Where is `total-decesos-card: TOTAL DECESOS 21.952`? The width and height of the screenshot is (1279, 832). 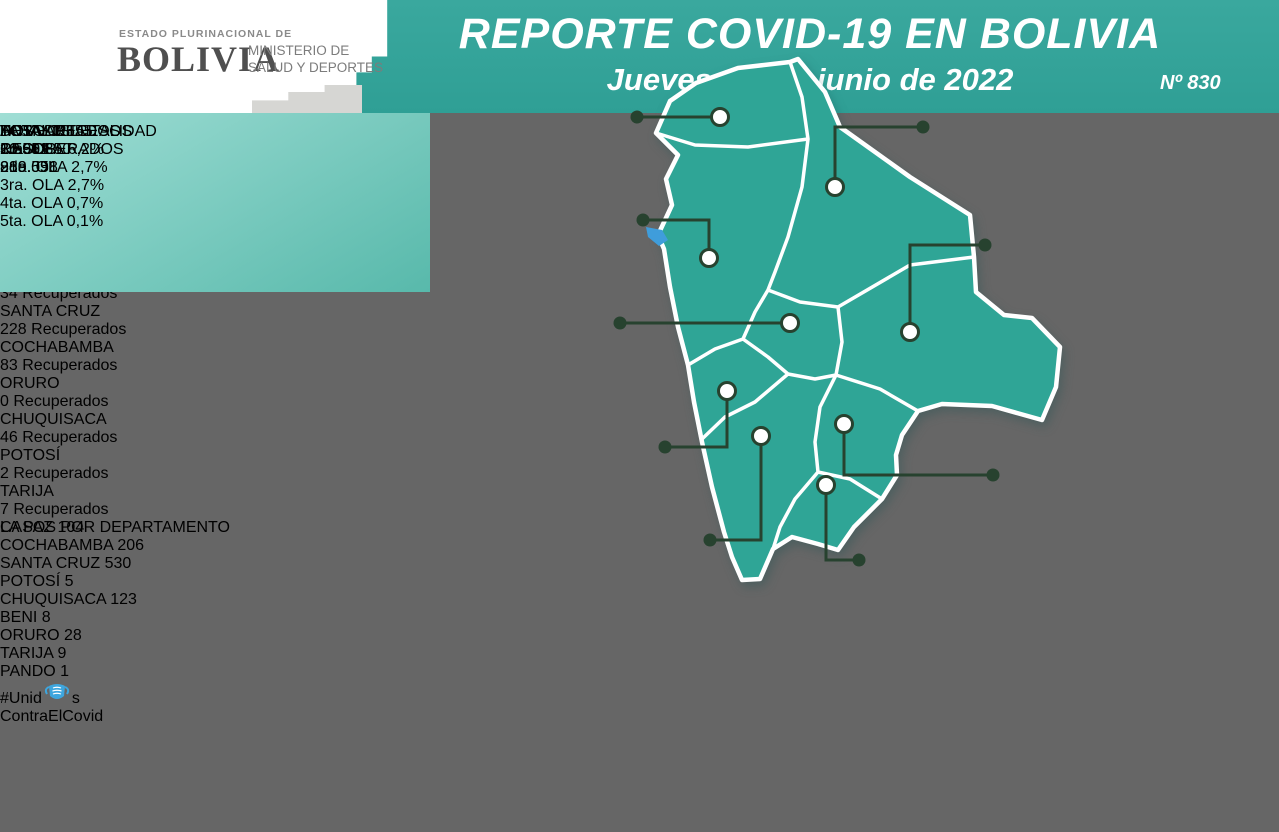 total-decesos-card: TOTAL DECESOS 21.952 is located at coordinates (66, 141).